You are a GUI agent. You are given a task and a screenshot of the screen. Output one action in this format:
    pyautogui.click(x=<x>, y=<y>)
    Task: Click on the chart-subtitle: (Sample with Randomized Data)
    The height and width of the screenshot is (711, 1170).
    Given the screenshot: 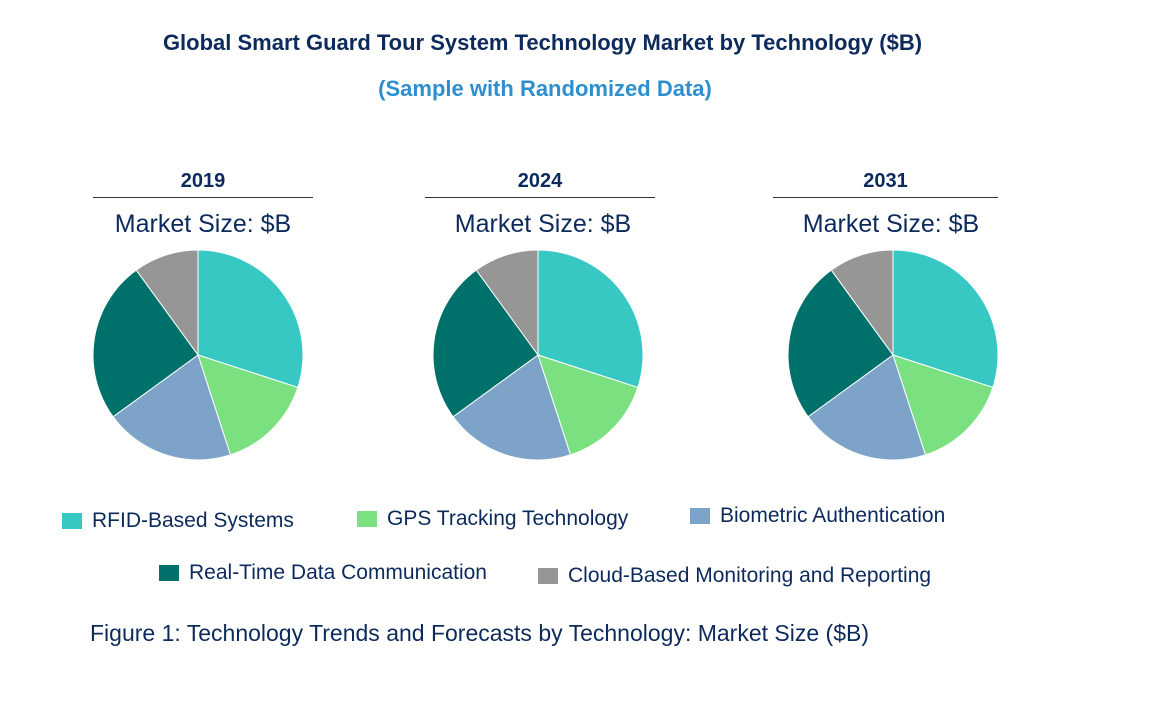 What is the action you would take?
    pyautogui.click(x=545, y=88)
    